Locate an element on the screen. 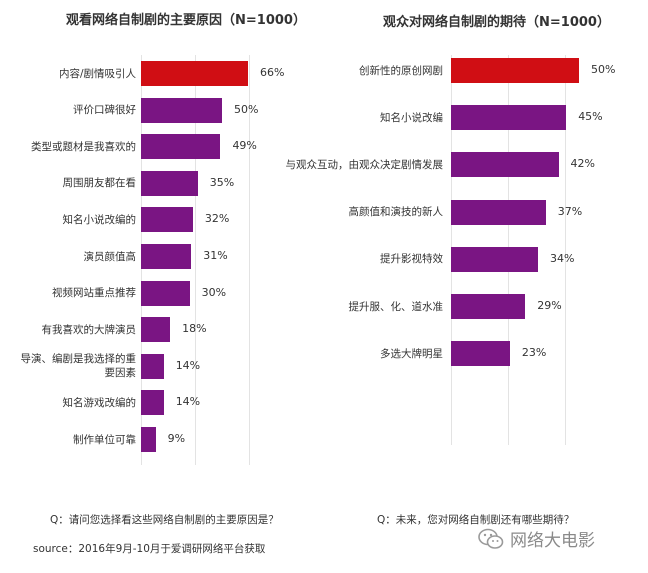 The image size is (648, 573). right-question: Q：未来，您对网络自制剧还有哪些期待？ is located at coordinates (476, 520).